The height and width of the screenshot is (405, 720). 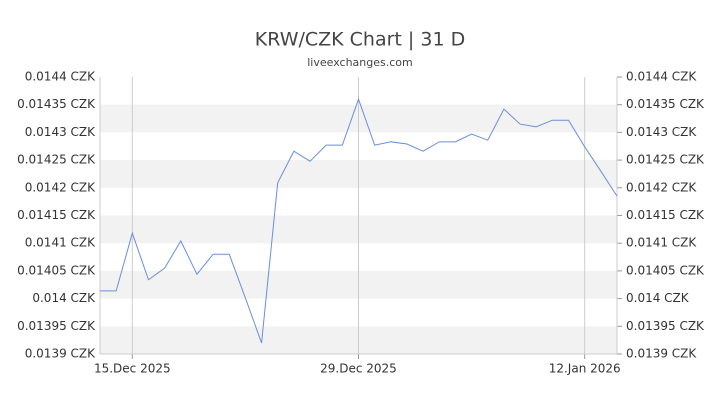 What do you see at coordinates (661, 354) in the screenshot?
I see `y2-tick-label: 0.0139 CZK` at bounding box center [661, 354].